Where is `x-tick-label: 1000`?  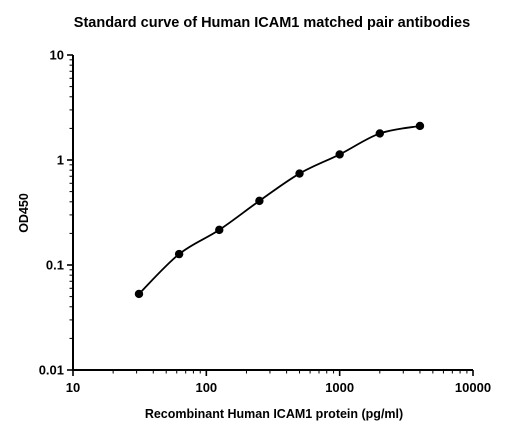 x-tick-label: 1000 is located at coordinates (339, 387).